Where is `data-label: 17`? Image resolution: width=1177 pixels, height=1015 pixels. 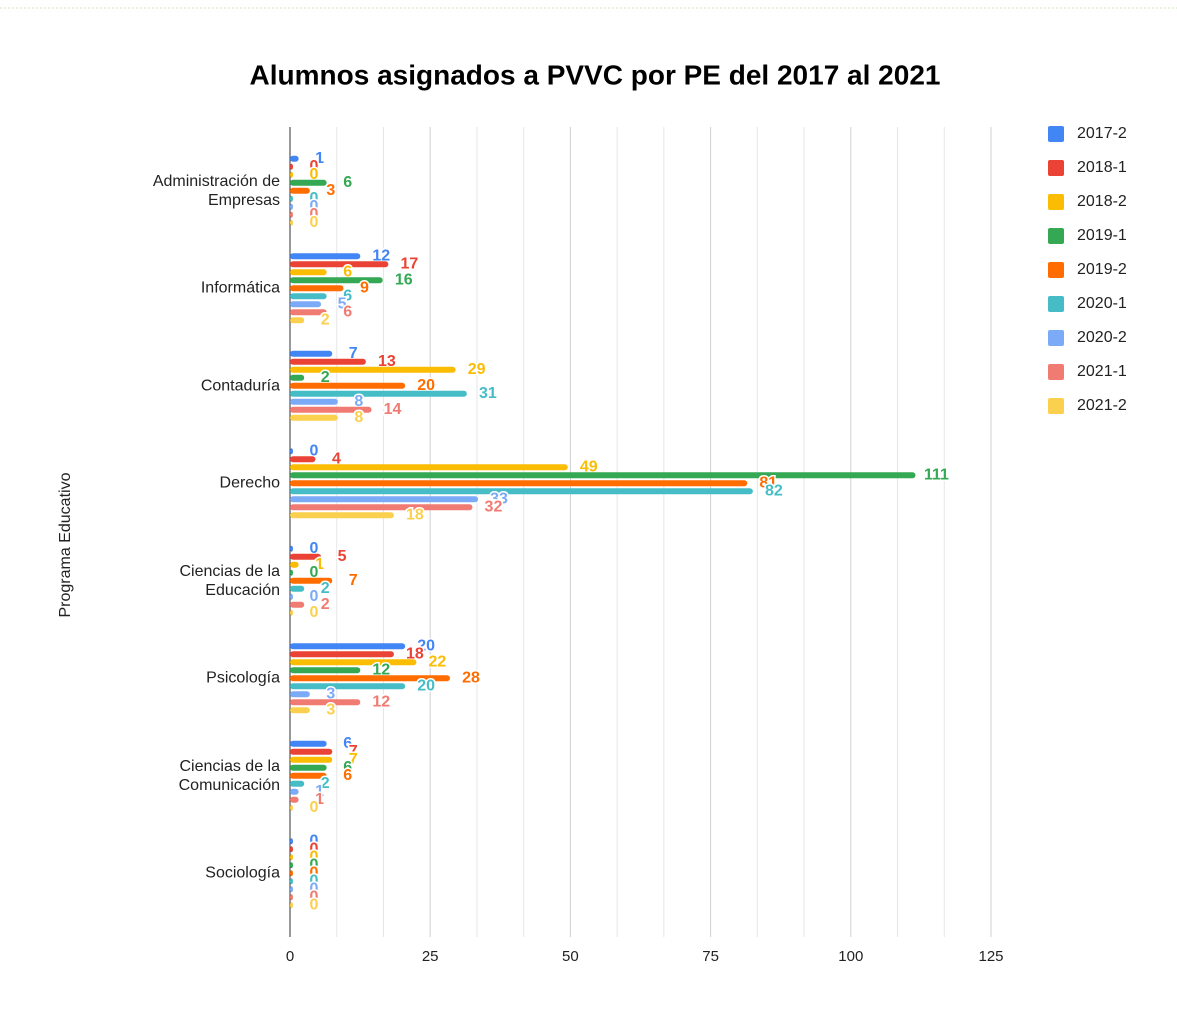 data-label: 17 is located at coordinates (409, 263).